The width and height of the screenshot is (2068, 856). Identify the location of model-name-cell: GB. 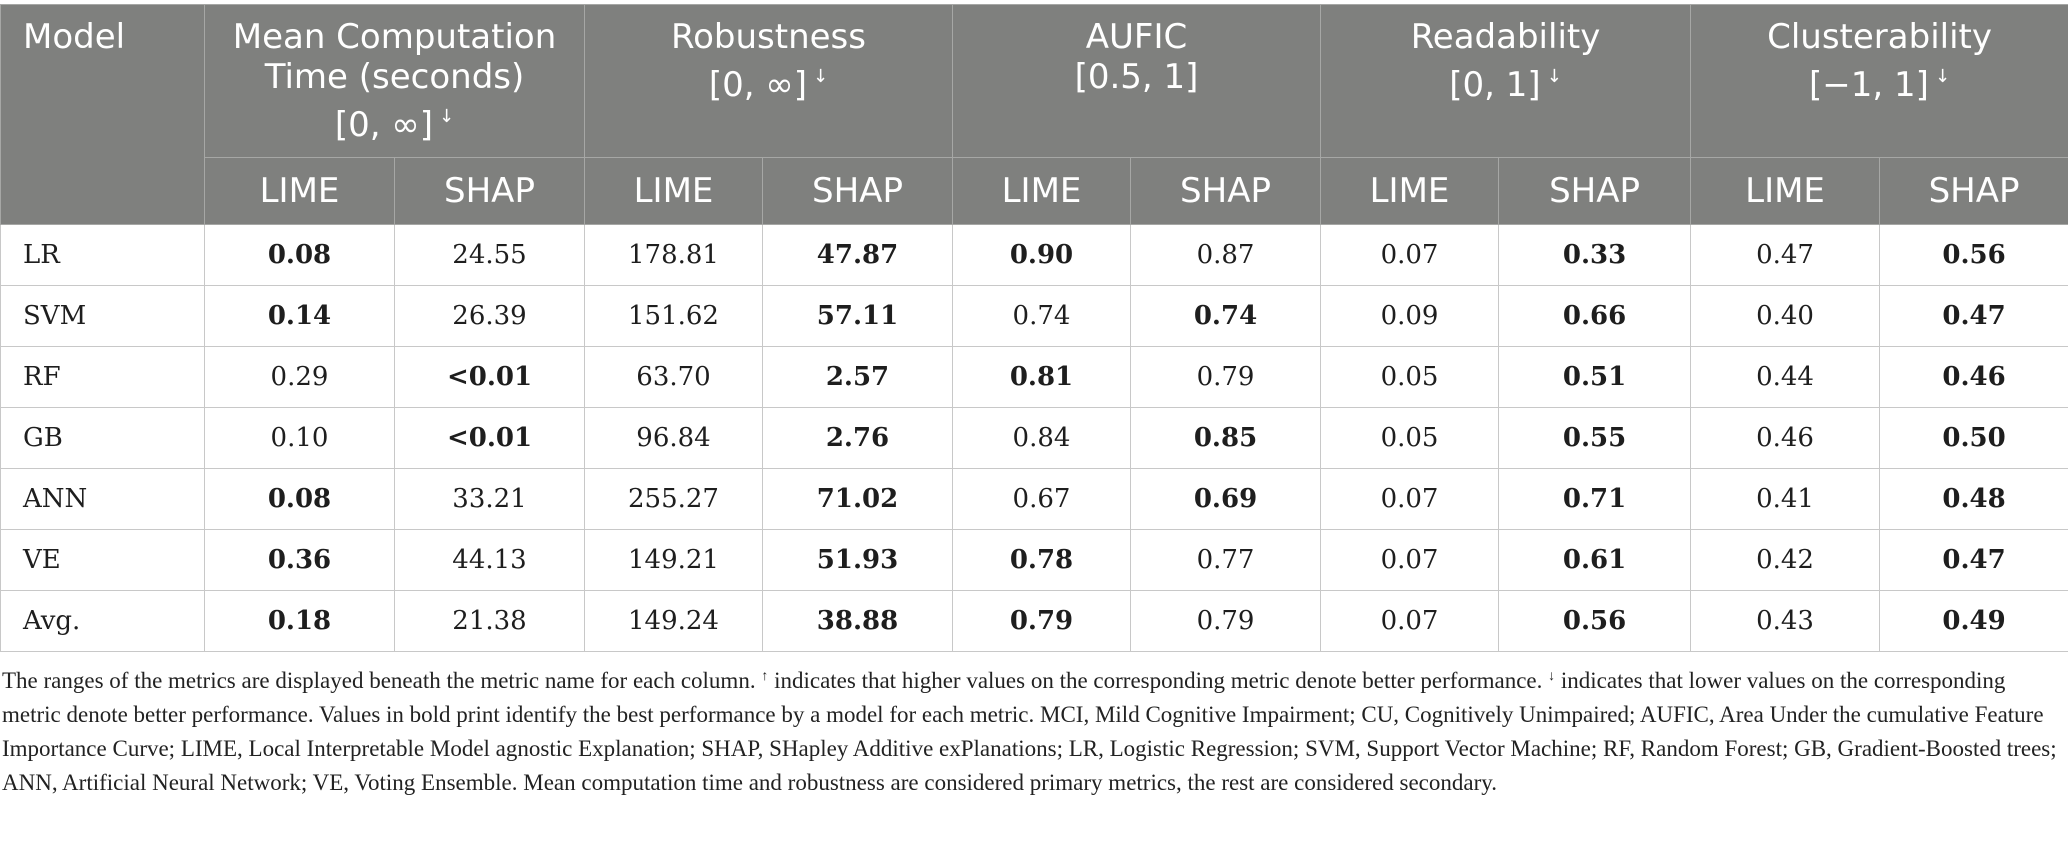
(102, 438).